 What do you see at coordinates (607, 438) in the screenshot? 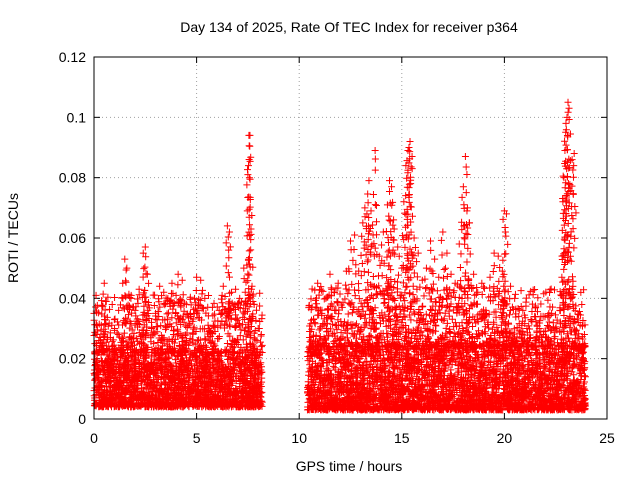
I see `x-tick-label: 25` at bounding box center [607, 438].